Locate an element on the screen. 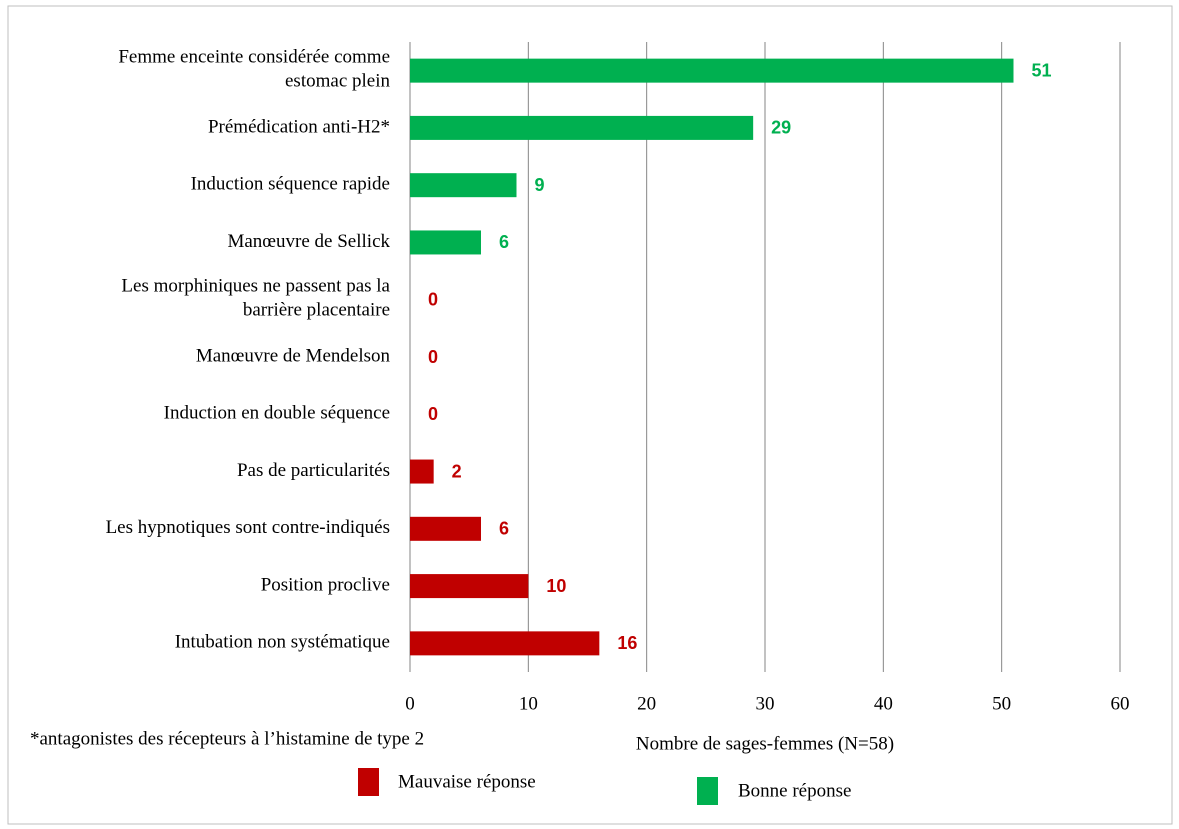  legend-label: Bonne réponse is located at coordinates (794, 790).